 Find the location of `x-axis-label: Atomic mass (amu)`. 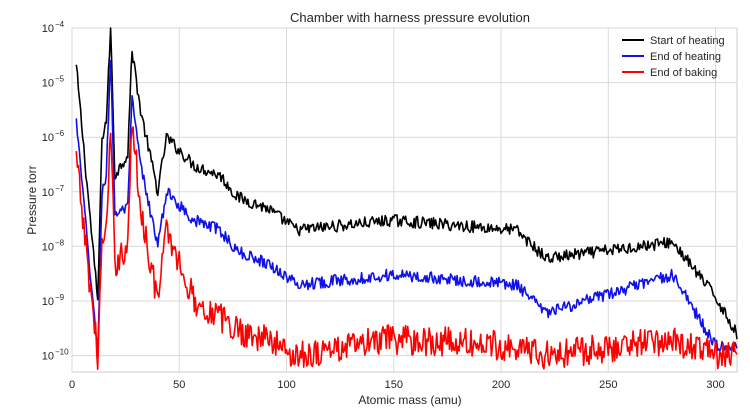

x-axis-label: Atomic mass (amu) is located at coordinates (409, 400).